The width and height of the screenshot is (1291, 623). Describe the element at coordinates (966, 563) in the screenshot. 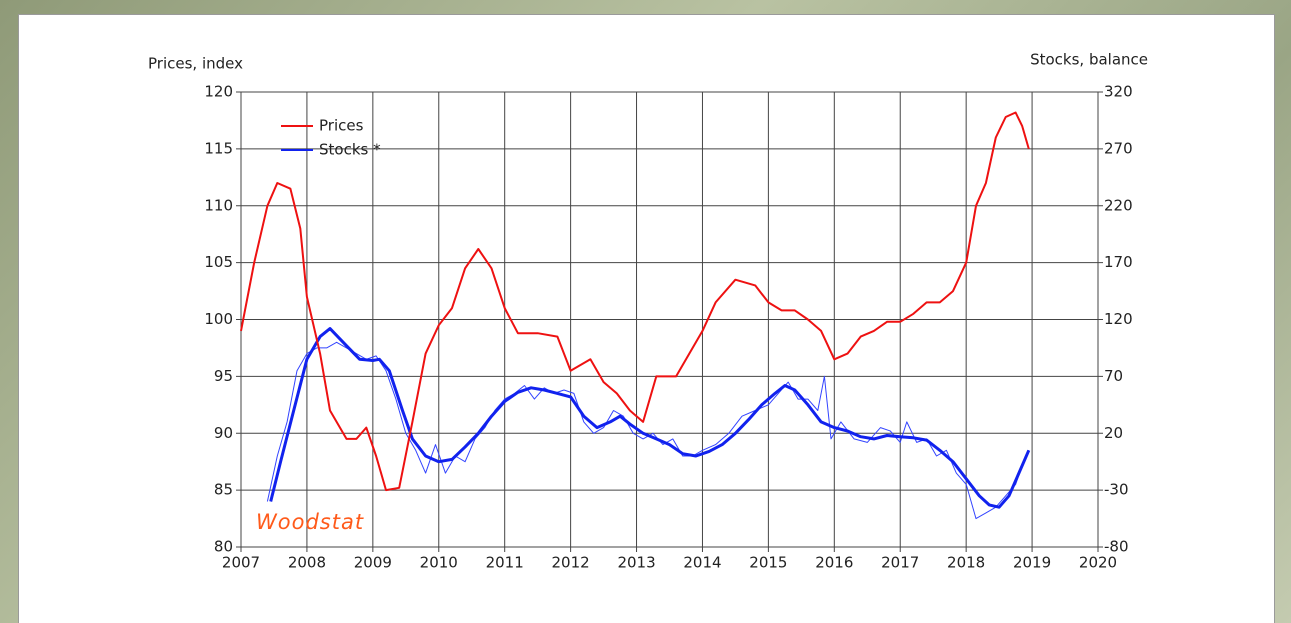

I see `x-tick-label: 2018` at that location.